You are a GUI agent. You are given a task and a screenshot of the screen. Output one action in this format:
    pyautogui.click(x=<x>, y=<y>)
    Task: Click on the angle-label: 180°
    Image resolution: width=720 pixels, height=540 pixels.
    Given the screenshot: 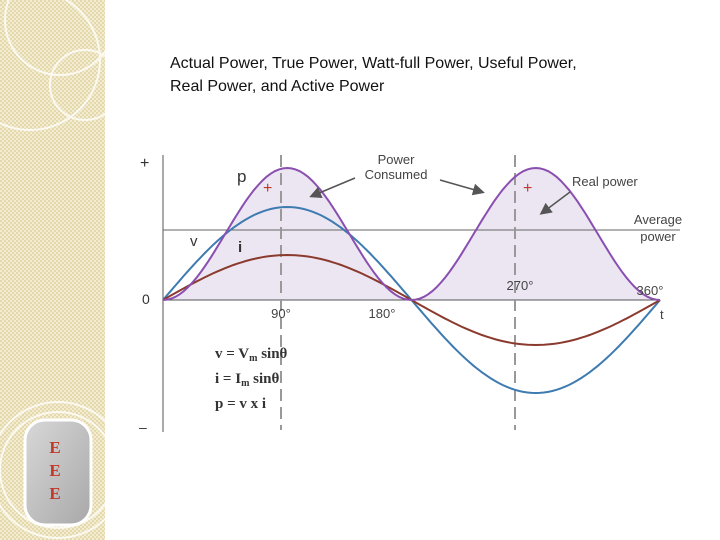 What is the action you would take?
    pyautogui.click(x=382, y=313)
    